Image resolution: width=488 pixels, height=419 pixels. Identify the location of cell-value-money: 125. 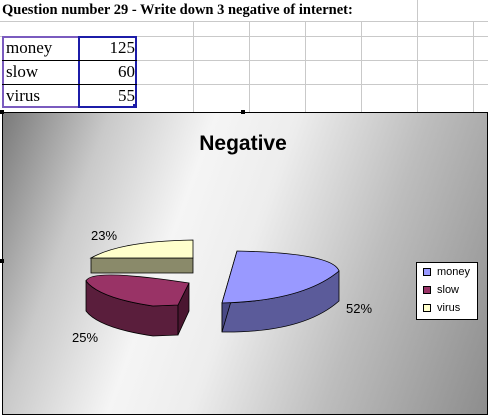
(122, 47).